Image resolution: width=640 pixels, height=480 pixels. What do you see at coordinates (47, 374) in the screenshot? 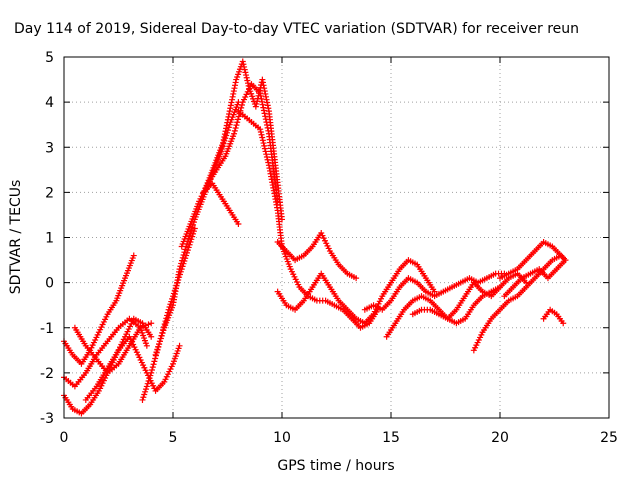
I see `y-tick-label: -2` at bounding box center [47, 374].